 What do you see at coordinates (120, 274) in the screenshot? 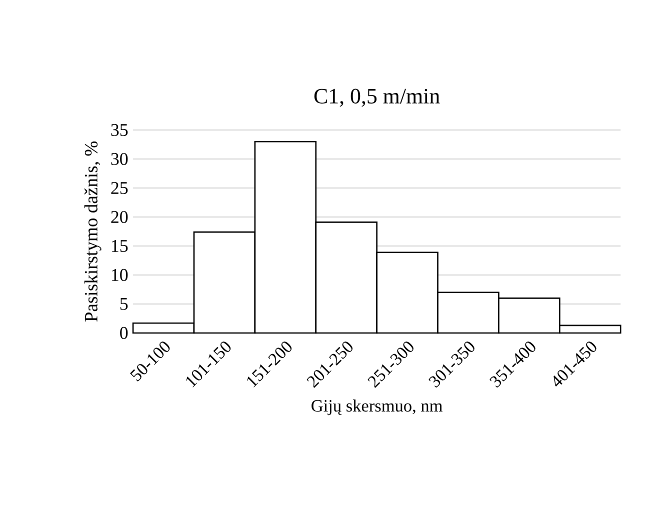
I see `y-tick-label: 10` at bounding box center [120, 274].